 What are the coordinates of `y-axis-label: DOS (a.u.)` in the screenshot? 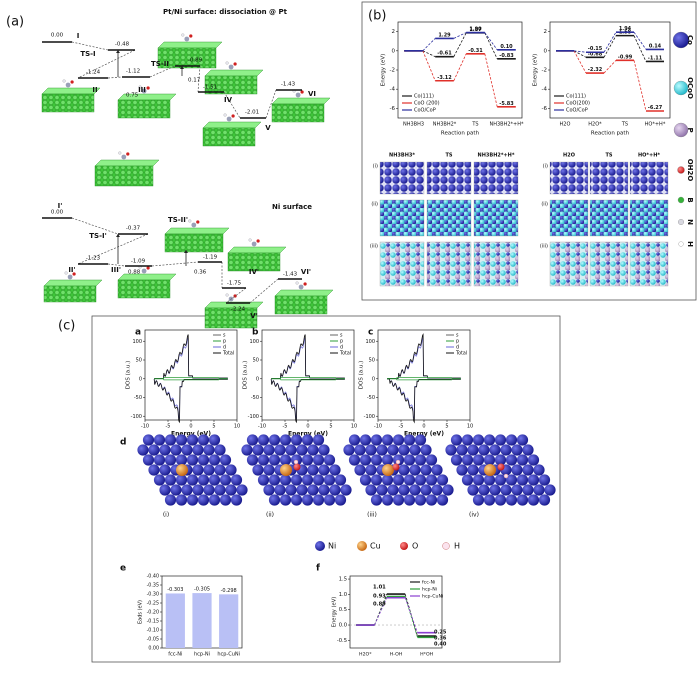 It's located at (246, 375).